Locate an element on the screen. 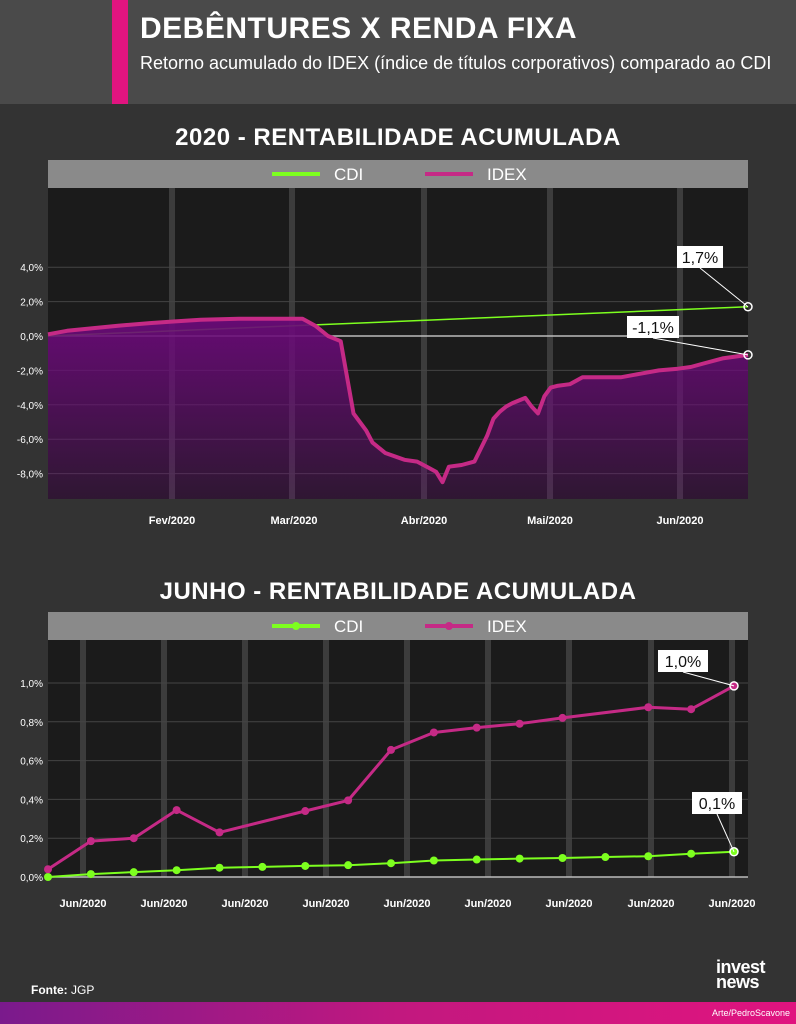  accent-bar is located at coordinates (120, 52).